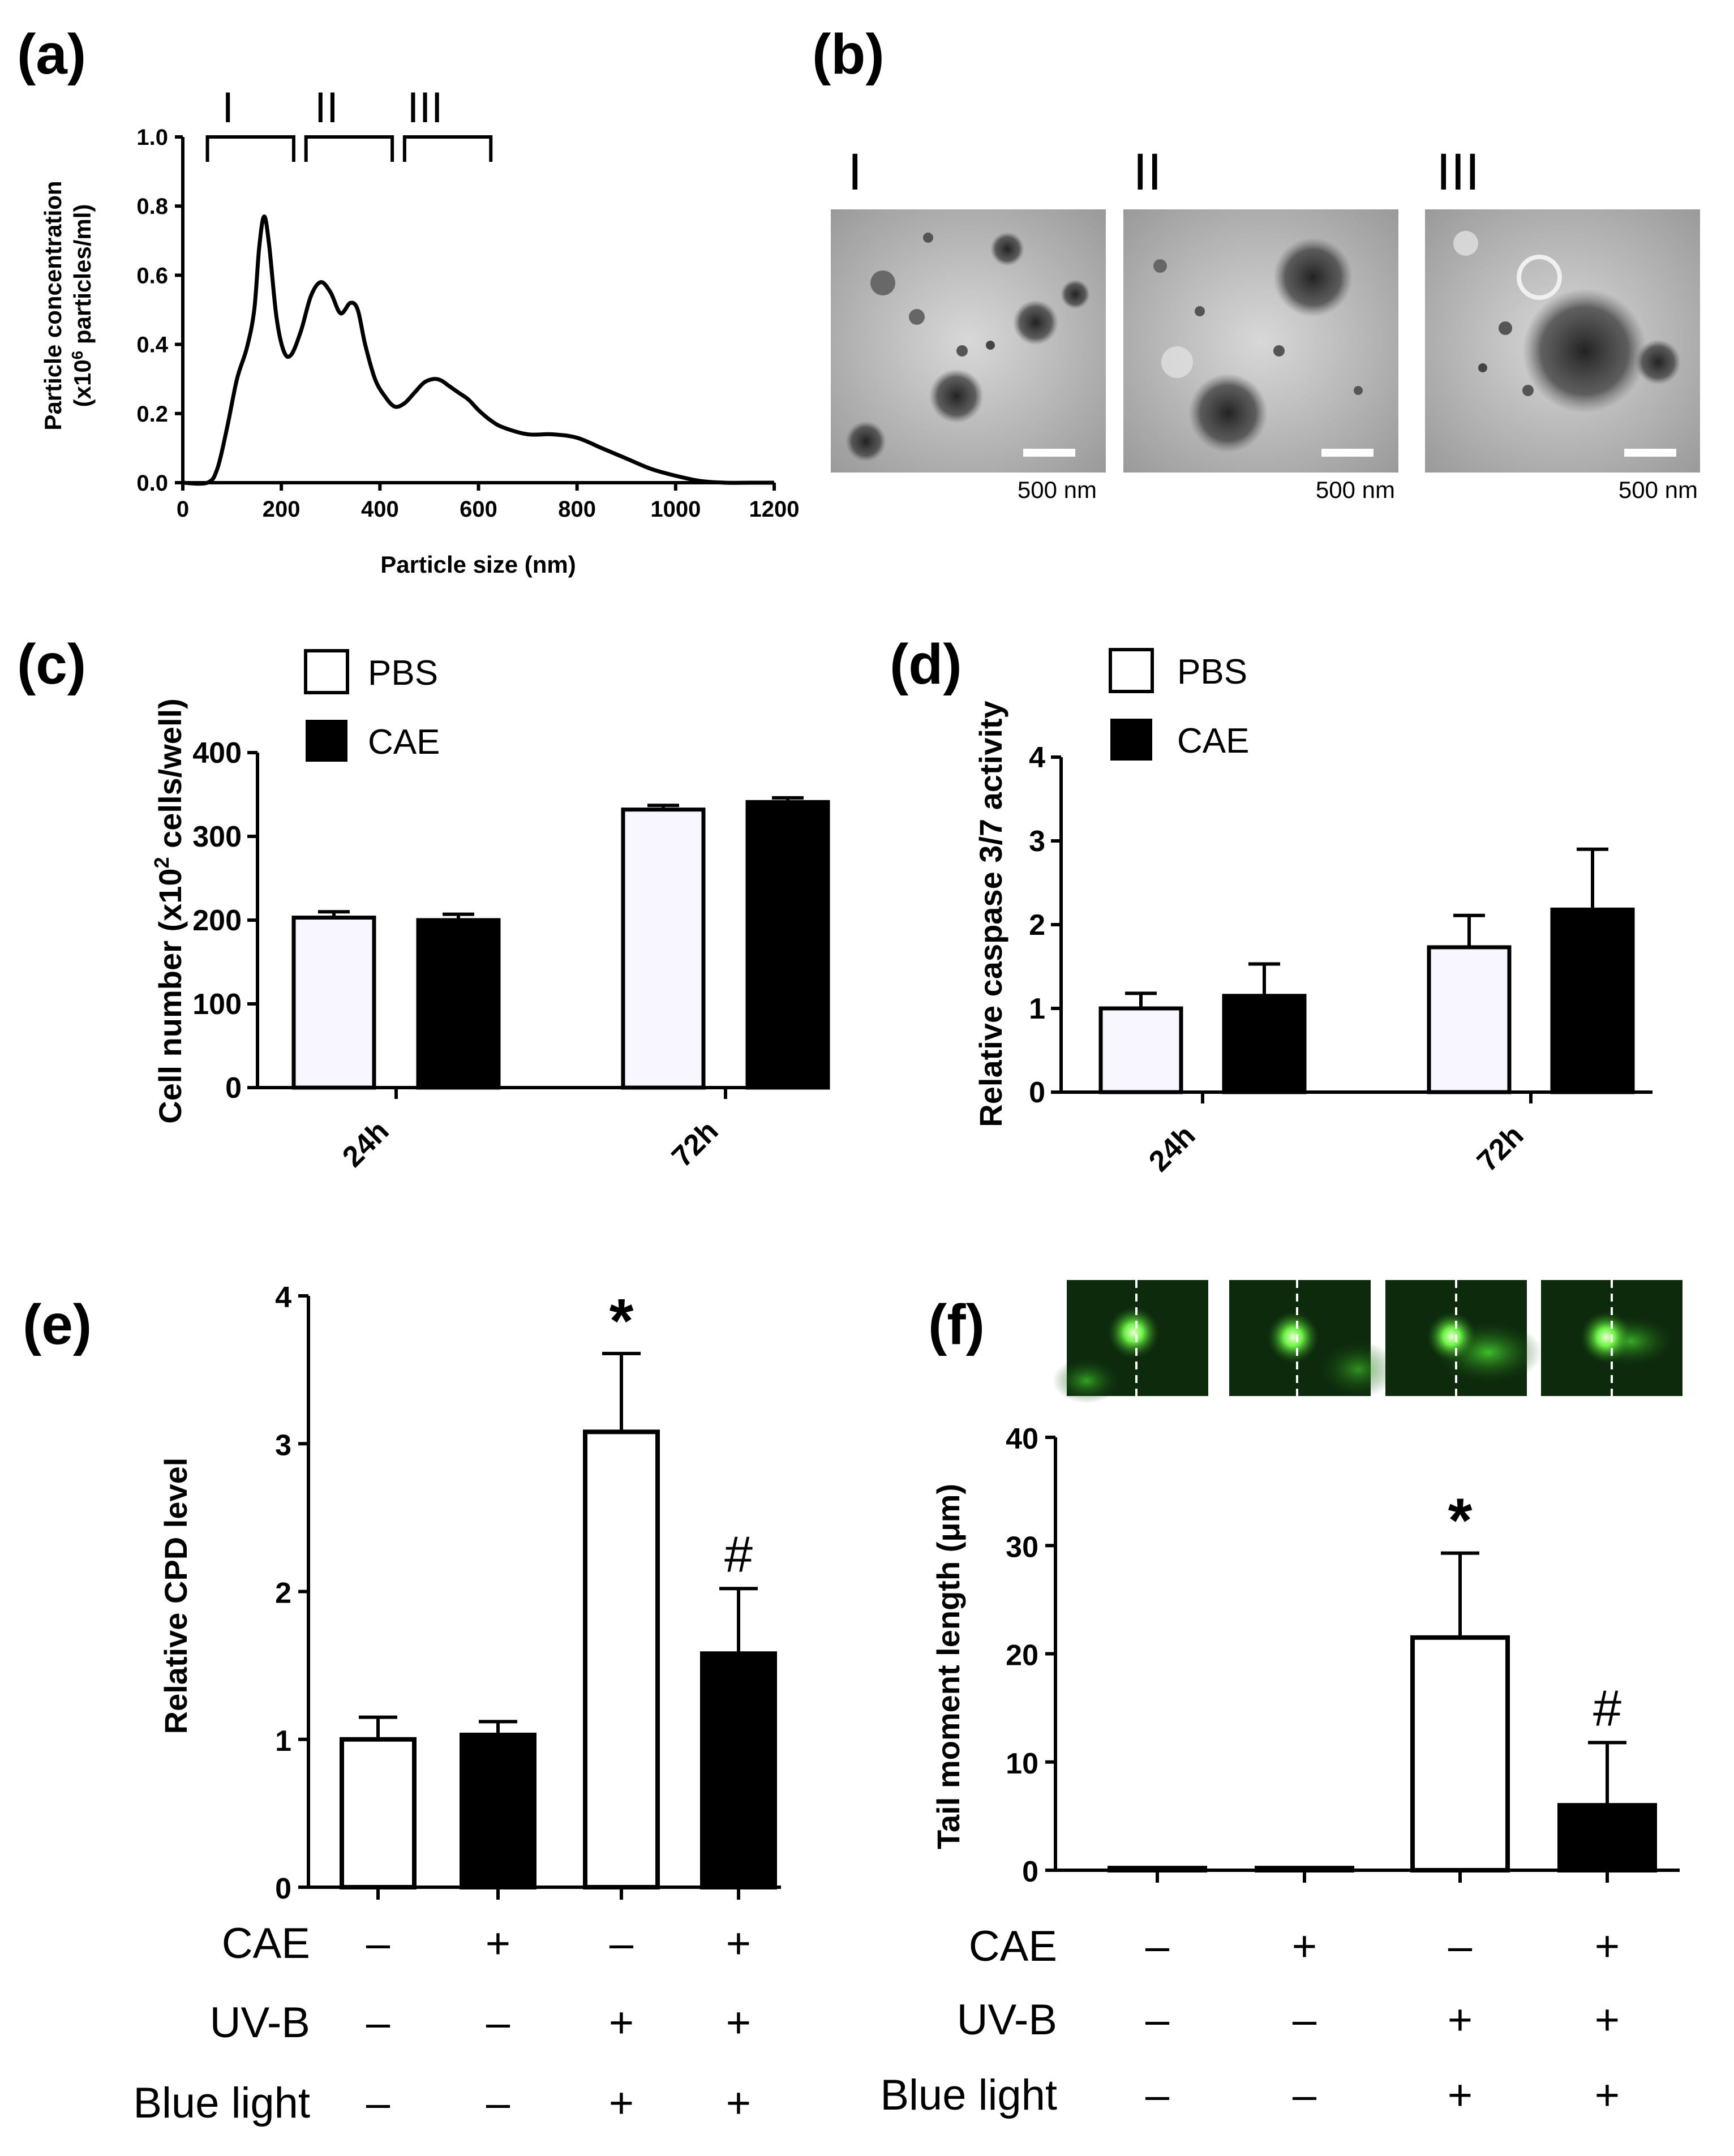 Image resolution: width=1734 pixels, height=2156 pixels. Describe the element at coordinates (234, 1088) in the screenshot. I see `ytick-label: 0` at that location.